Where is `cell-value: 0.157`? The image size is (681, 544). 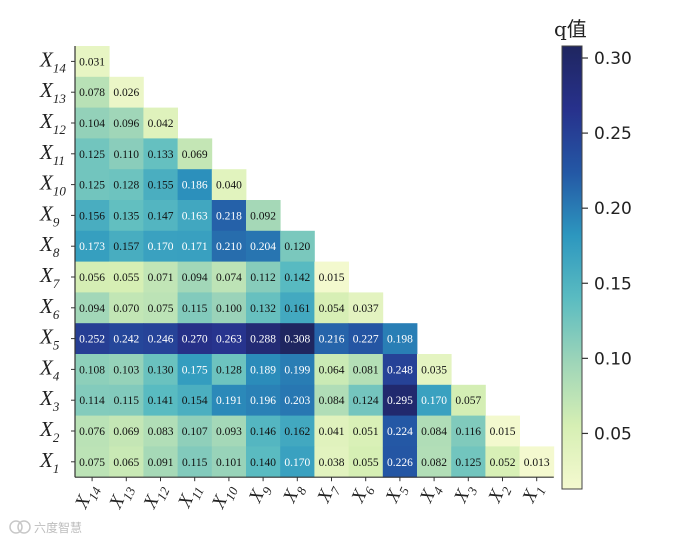 cell-value: 0.157 is located at coordinates (126, 247).